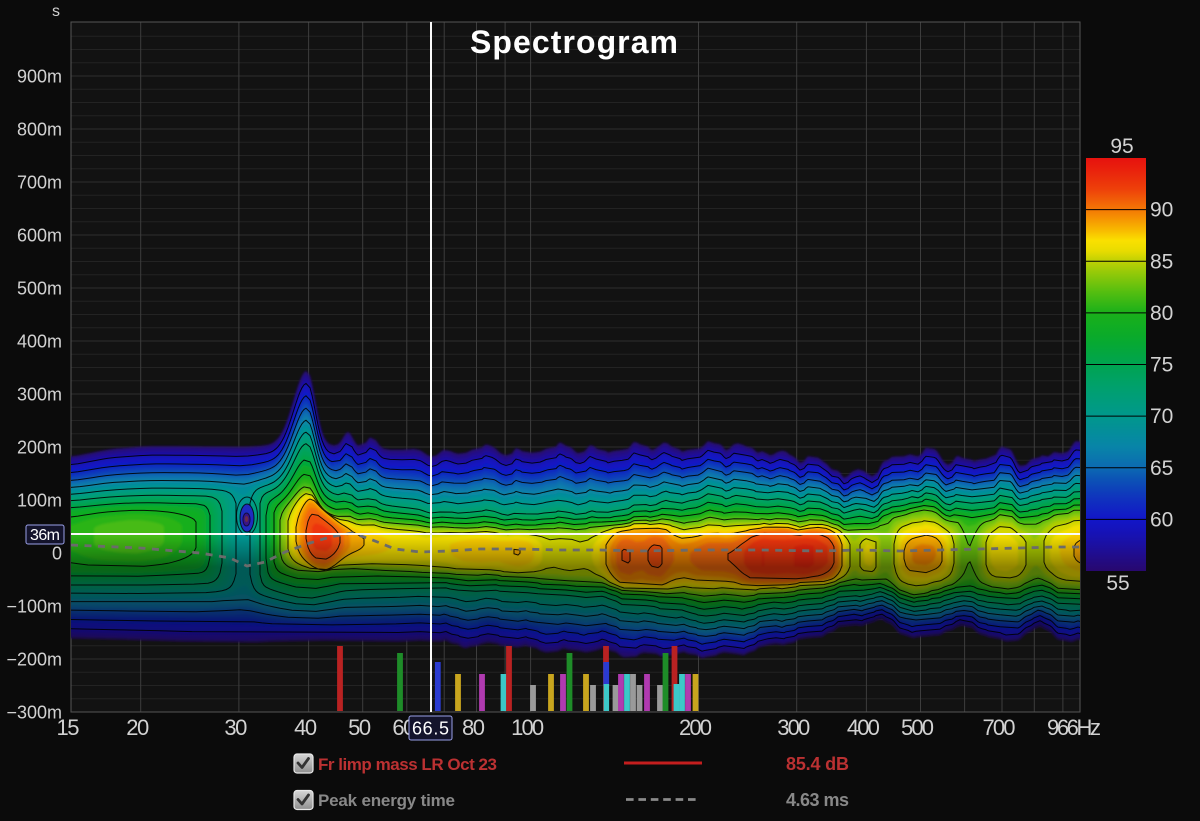  Describe the element at coordinates (1074, 727) in the screenshot. I see `svg-text: 966Hz` at that location.